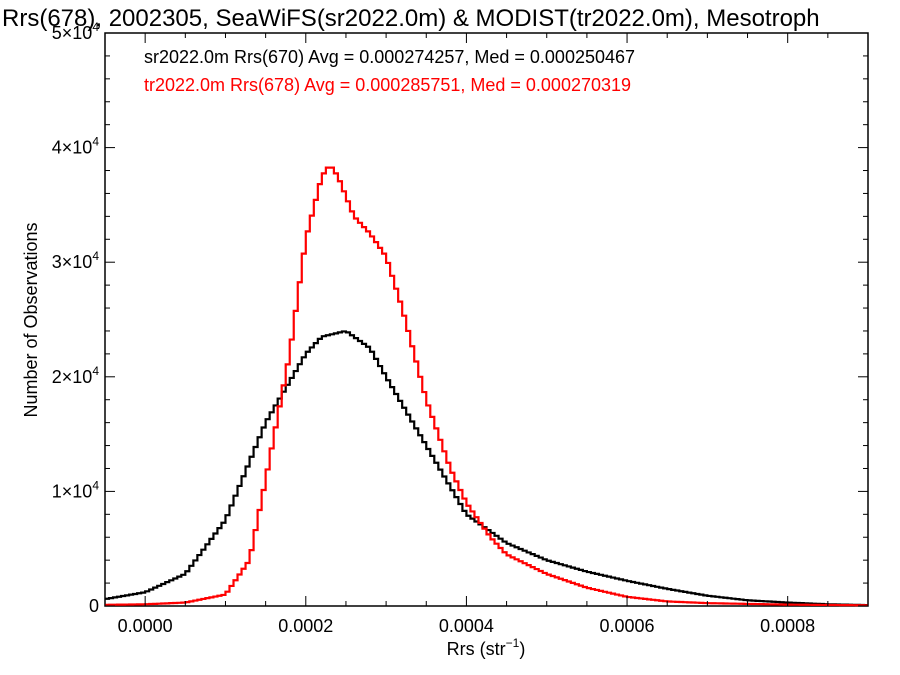 This screenshot has height=675, width=900. Describe the element at coordinates (76, 260) in the screenshot. I see `y-tick-label-3: 3×10⁴` at that location.